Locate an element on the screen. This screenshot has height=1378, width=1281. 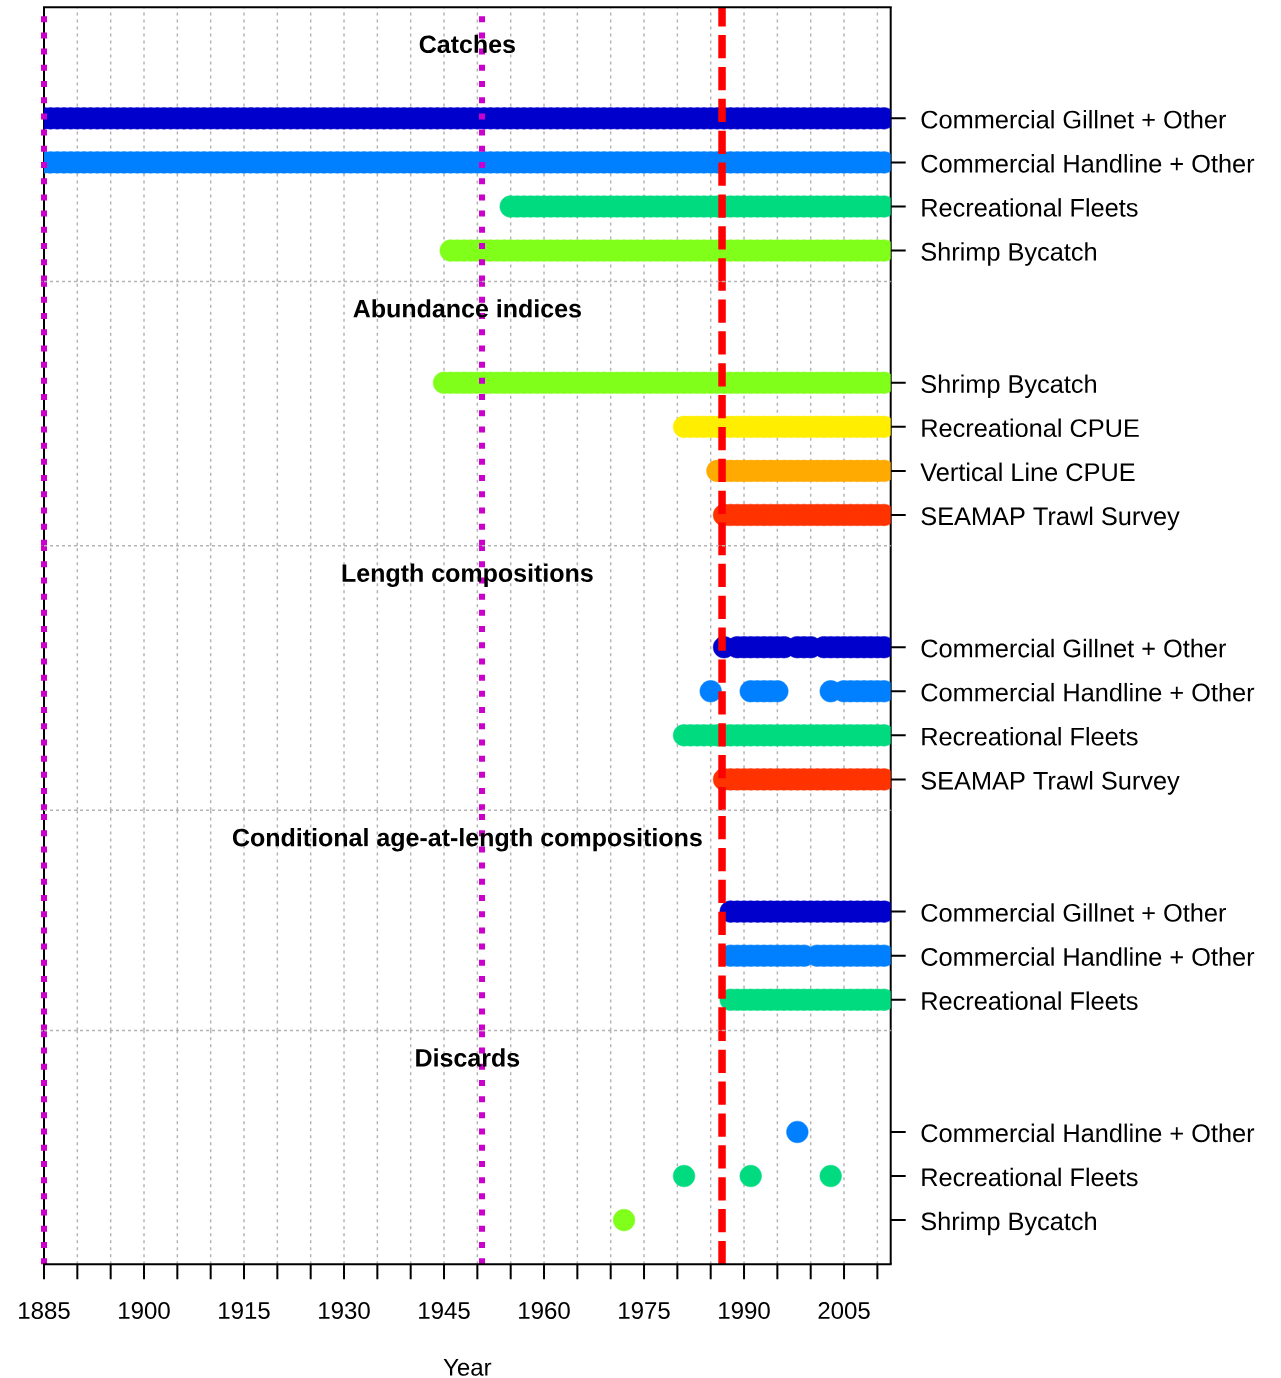
x-tick-label: 2005 is located at coordinates (844, 1311).